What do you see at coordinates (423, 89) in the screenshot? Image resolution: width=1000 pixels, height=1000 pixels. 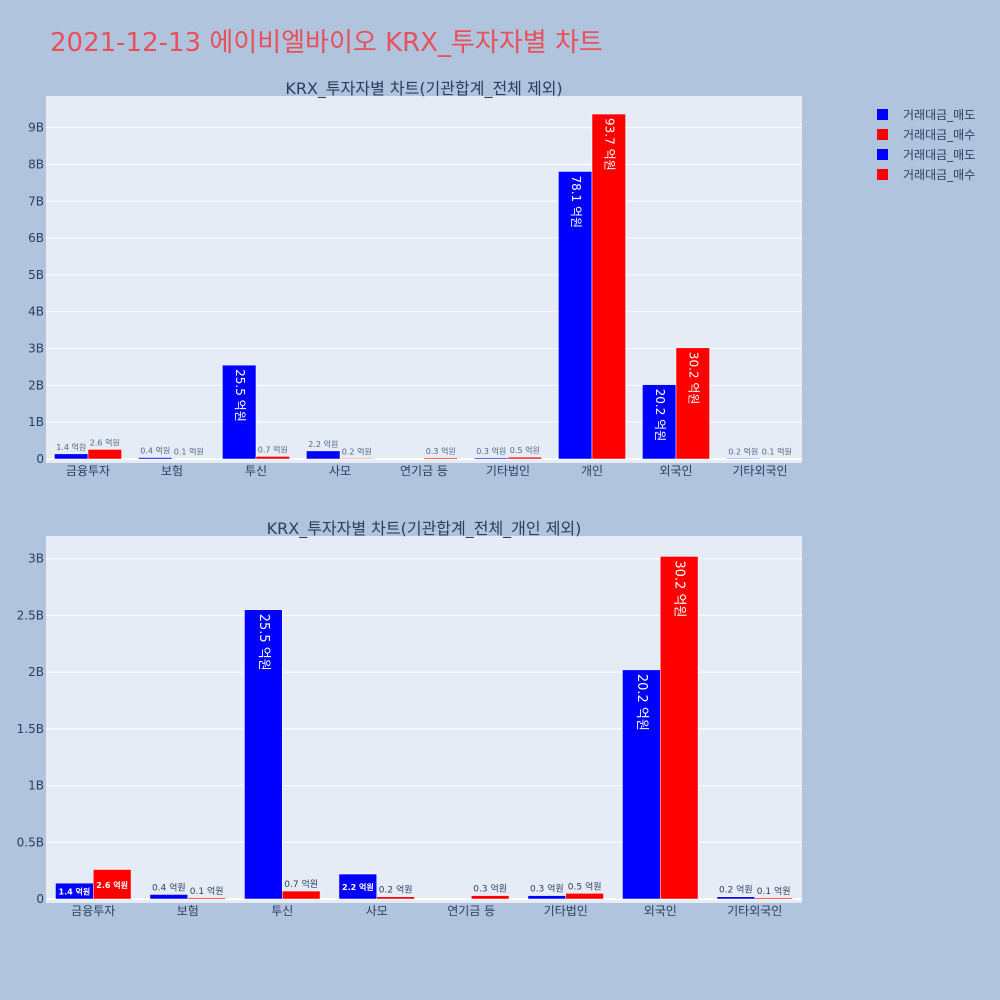 I see `panel1-title: KRX_투자자별 차트(기관합계_전체 제외)` at bounding box center [423, 89].